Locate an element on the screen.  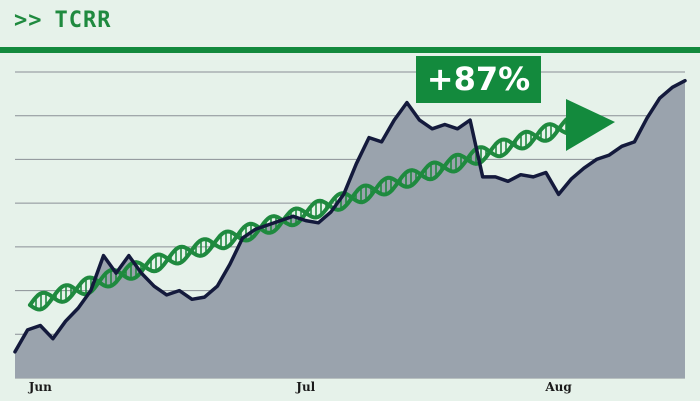
x-axis-ticks: Jun Jul Aug is located at coordinates (300, 387).